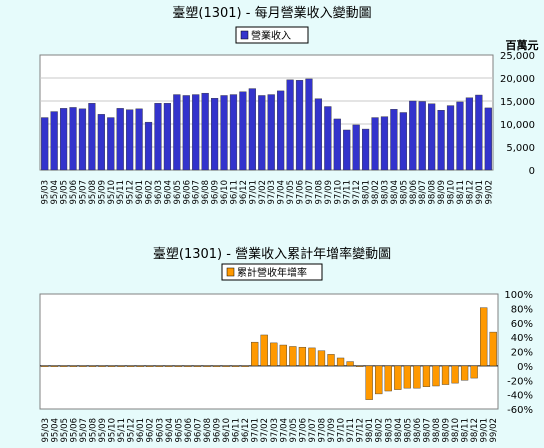  I want to click on y-axis-unit: 百萬元, so click(522, 45).